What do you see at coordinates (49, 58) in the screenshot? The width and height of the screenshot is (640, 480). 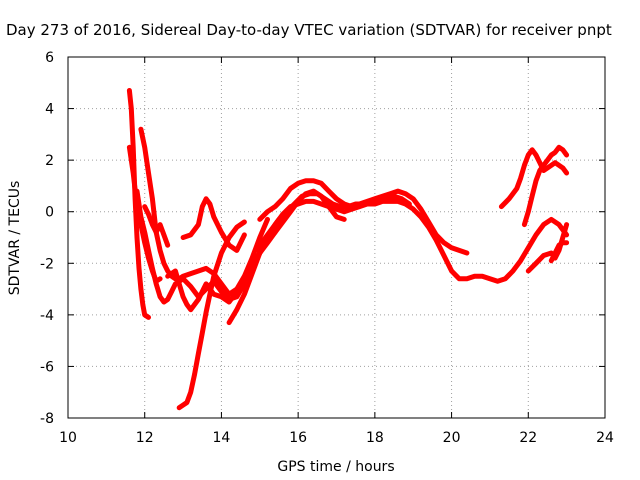 I see `y-tick-label: 6` at bounding box center [49, 58].